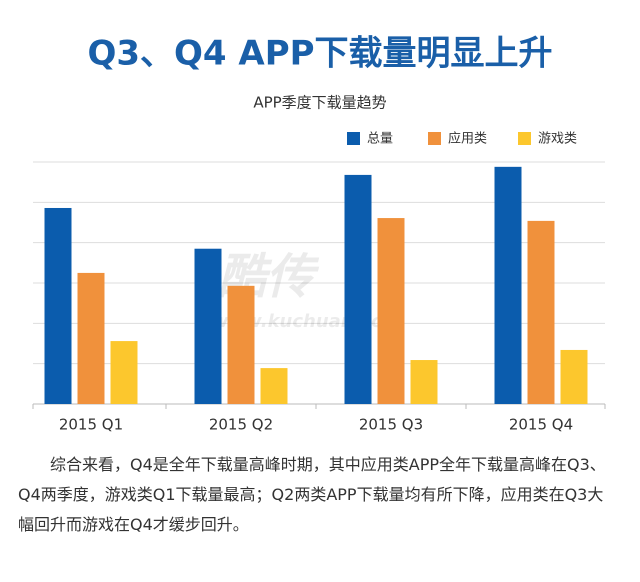  What do you see at coordinates (557, 139) in the screenshot?
I see `legend-label: 游戏类` at bounding box center [557, 139].